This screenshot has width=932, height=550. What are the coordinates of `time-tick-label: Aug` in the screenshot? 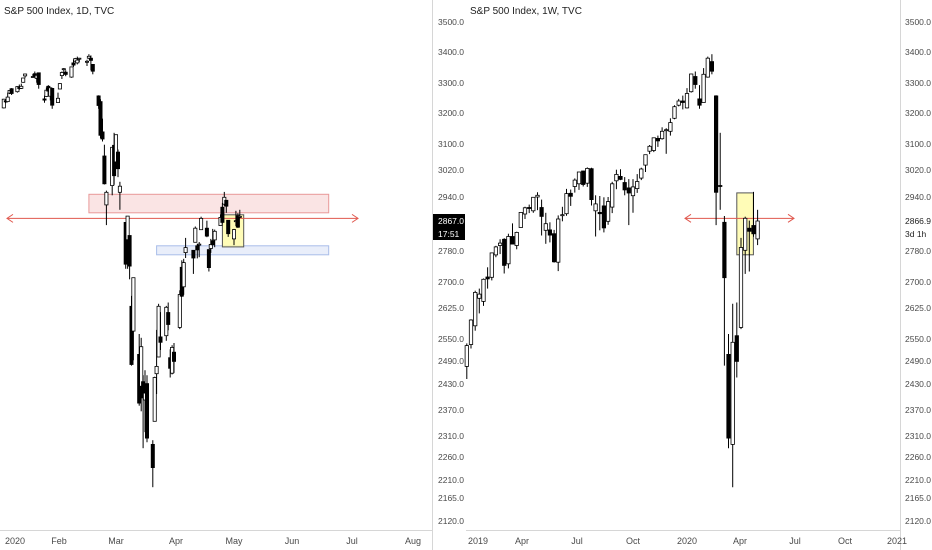 It's located at (413, 541).